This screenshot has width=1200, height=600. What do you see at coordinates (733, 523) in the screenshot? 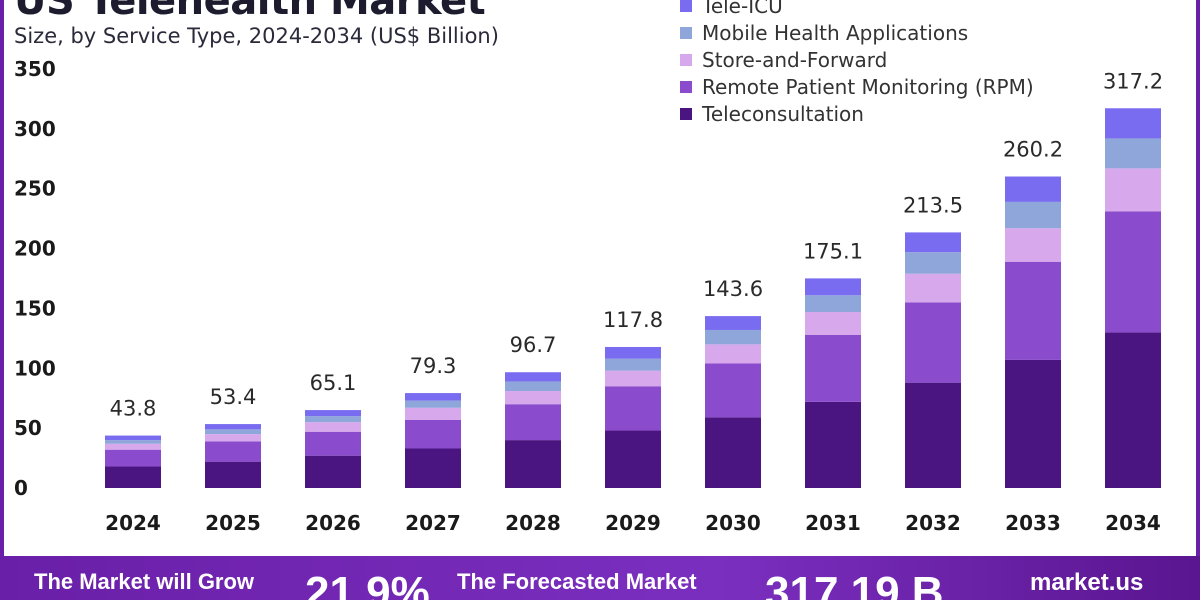
I see `x-tick-label: 2030` at bounding box center [733, 523].